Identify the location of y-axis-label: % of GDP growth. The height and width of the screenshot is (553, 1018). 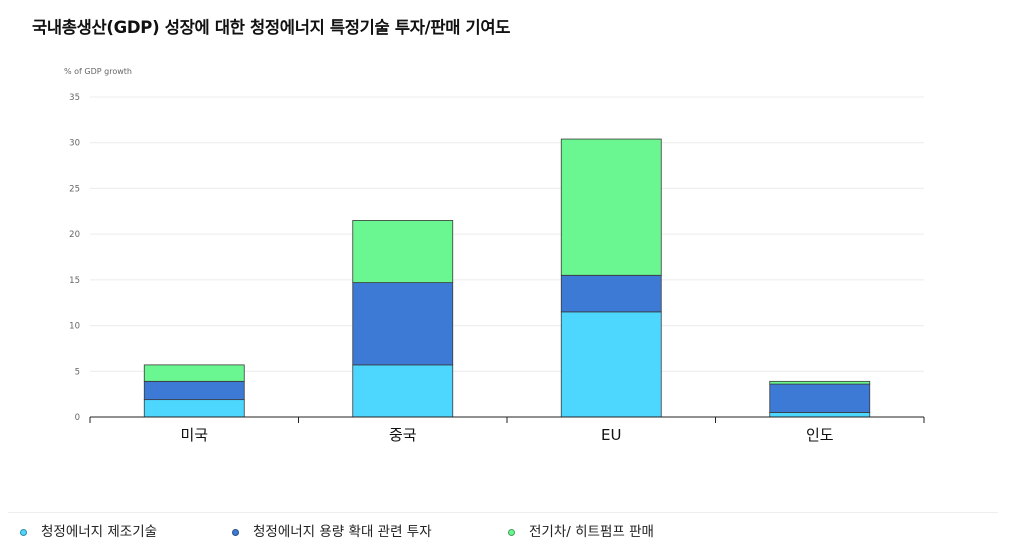
(98, 71).